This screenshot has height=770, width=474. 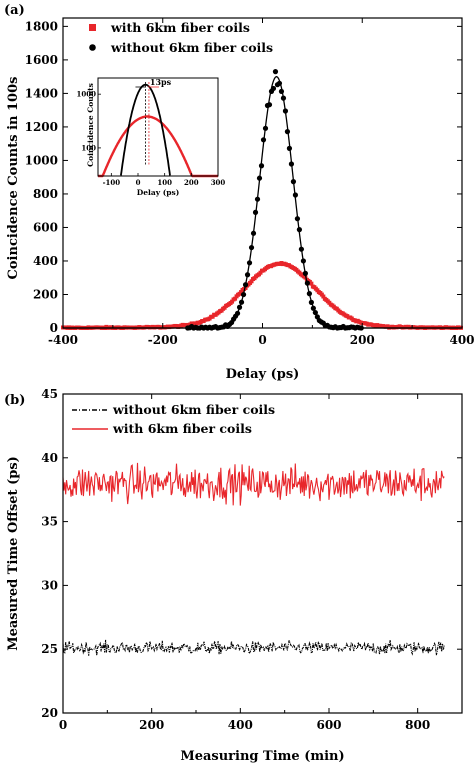 What do you see at coordinates (41, 93) in the screenshot?
I see `y-tick-label: 1400` at bounding box center [41, 93].